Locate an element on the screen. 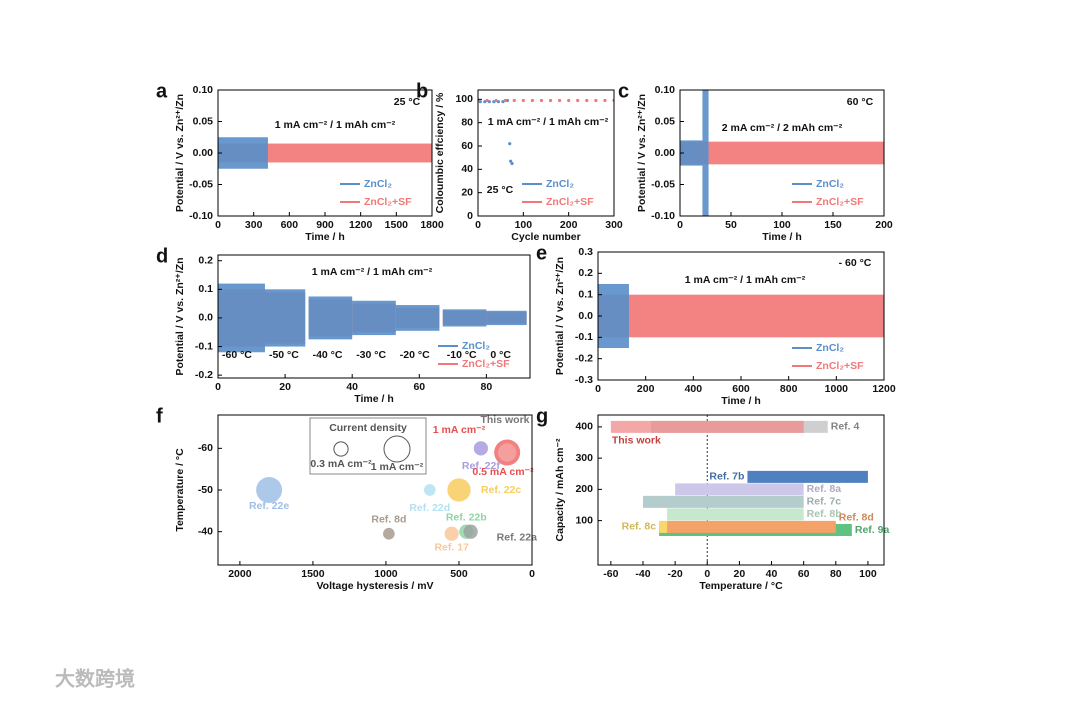  bubble-label: Ref. 22d is located at coordinates (429, 508).